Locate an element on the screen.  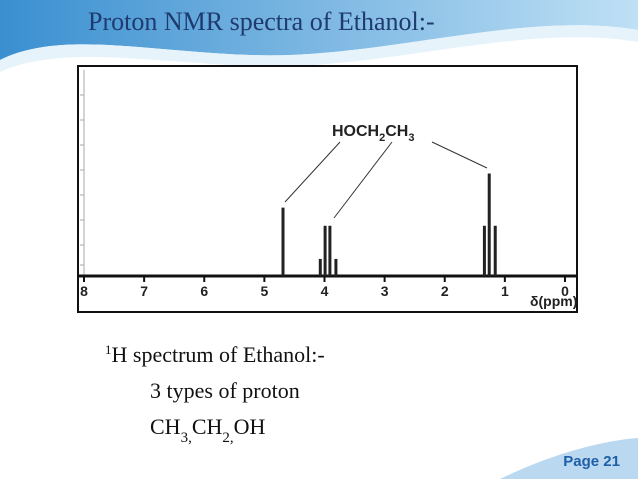
x-tick-label: 1 is located at coordinates (505, 291).